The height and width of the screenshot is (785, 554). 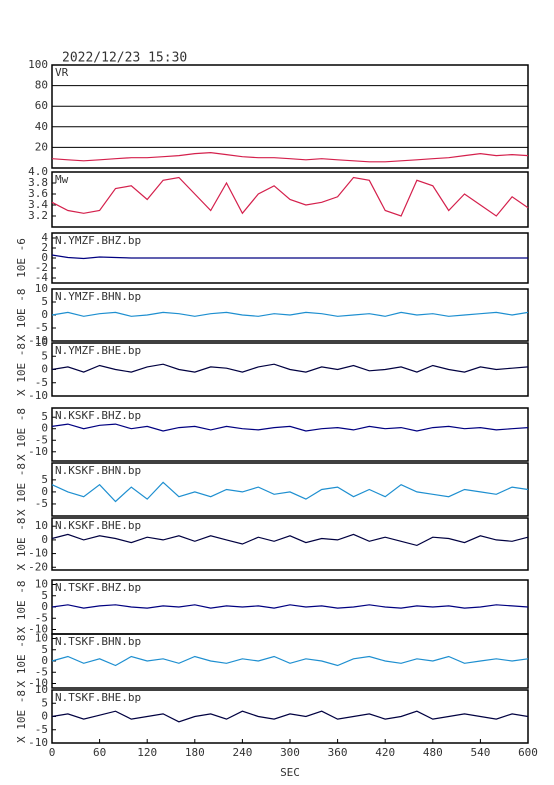 I want to click on x-tick-label: 360, so click(x=338, y=752).